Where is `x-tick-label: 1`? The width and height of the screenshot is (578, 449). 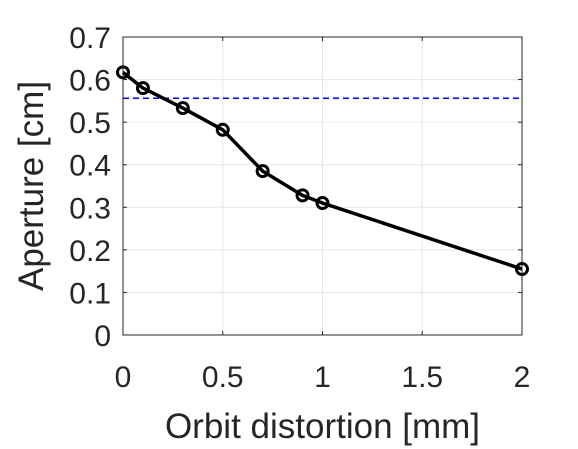 x-tick-label: 1 is located at coordinates (322, 377).